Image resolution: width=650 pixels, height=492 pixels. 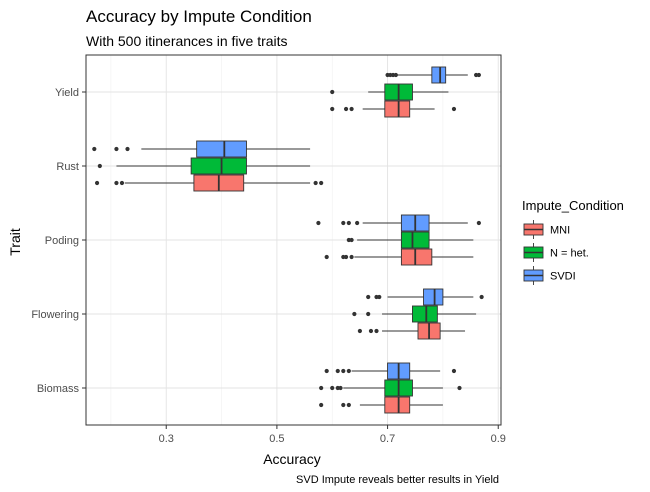 What do you see at coordinates (292, 459) in the screenshot?
I see `x-axis-title: Accuracy` at bounding box center [292, 459].